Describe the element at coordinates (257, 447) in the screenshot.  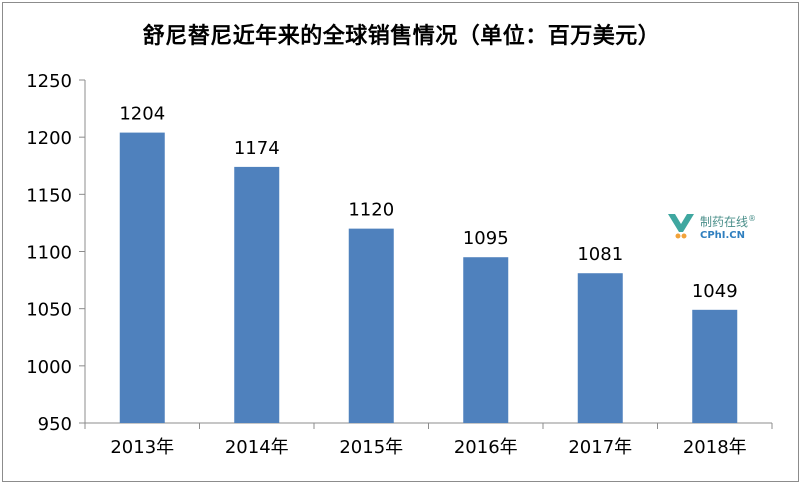
I see `x-tick-label: 2014年` at that location.